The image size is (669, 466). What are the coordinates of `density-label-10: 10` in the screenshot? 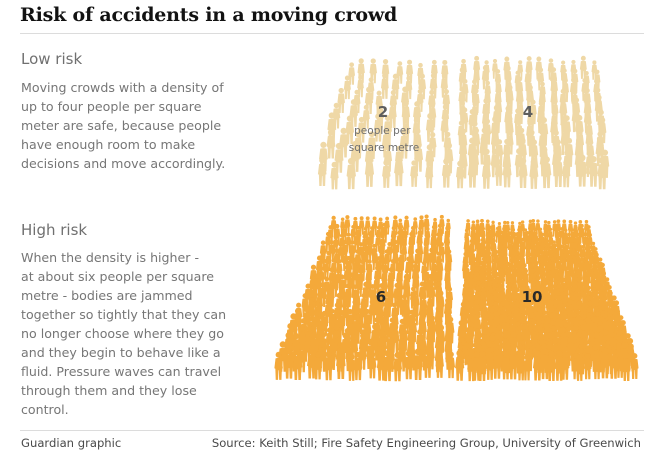 It's located at (532, 297).